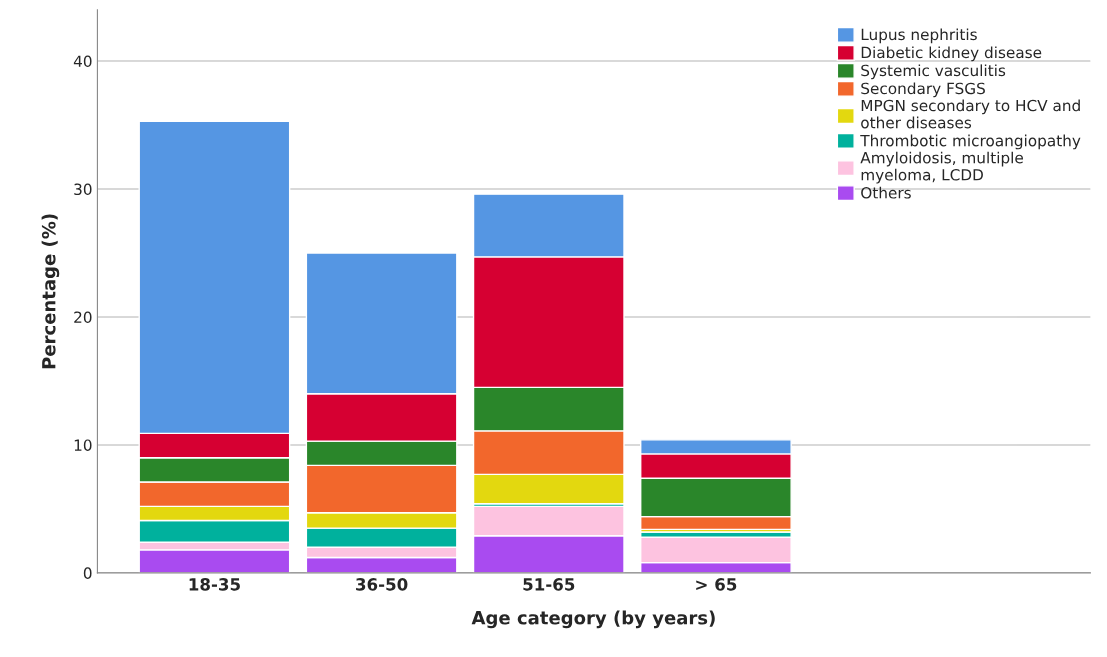  Describe the element at coordinates (923, 90) in the screenshot. I see `legend-label: Secondary FSGS` at that location.